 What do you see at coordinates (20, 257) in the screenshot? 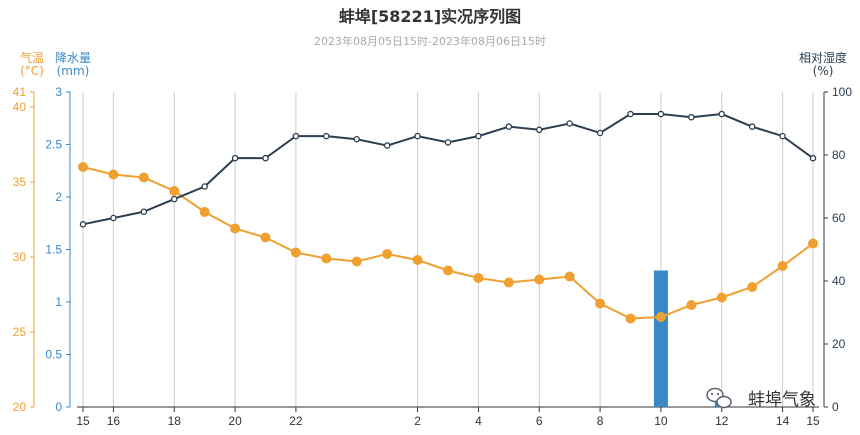
I see `temperature-axis-tick-label: 30` at bounding box center [20, 257].